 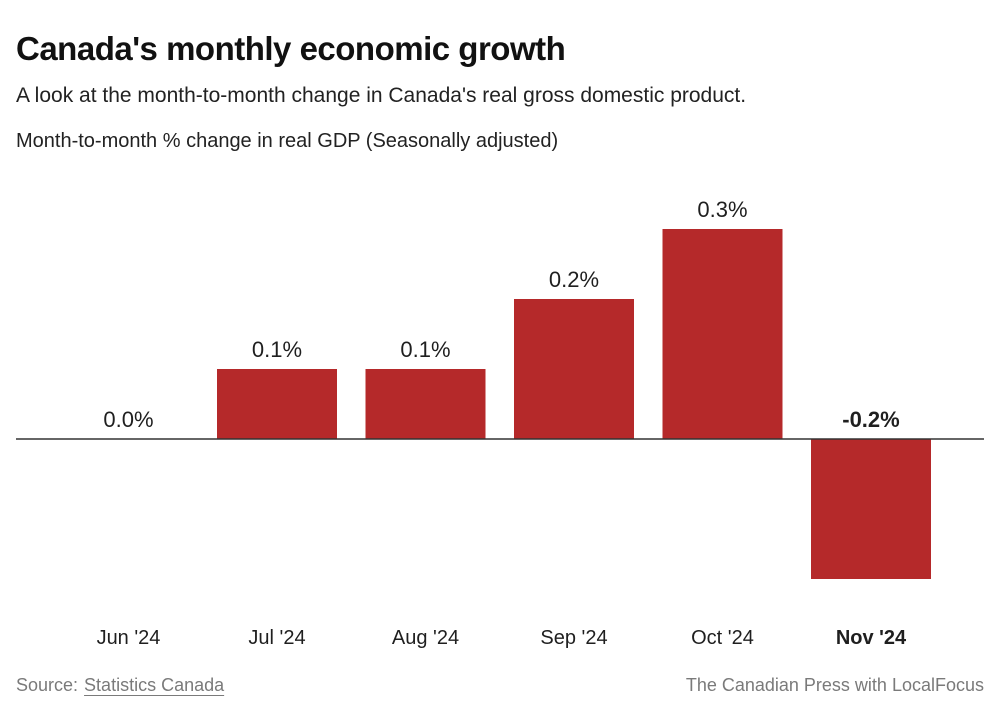 What do you see at coordinates (47, 685) in the screenshot?
I see `source-label: Source:` at bounding box center [47, 685].